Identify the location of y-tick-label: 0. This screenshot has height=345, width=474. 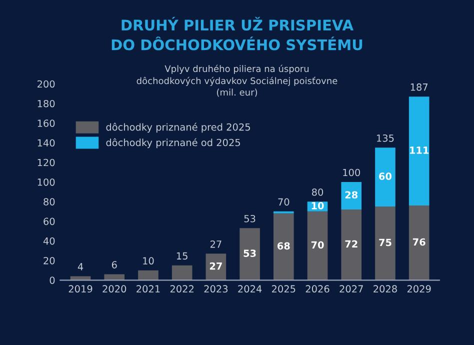
(52, 280).